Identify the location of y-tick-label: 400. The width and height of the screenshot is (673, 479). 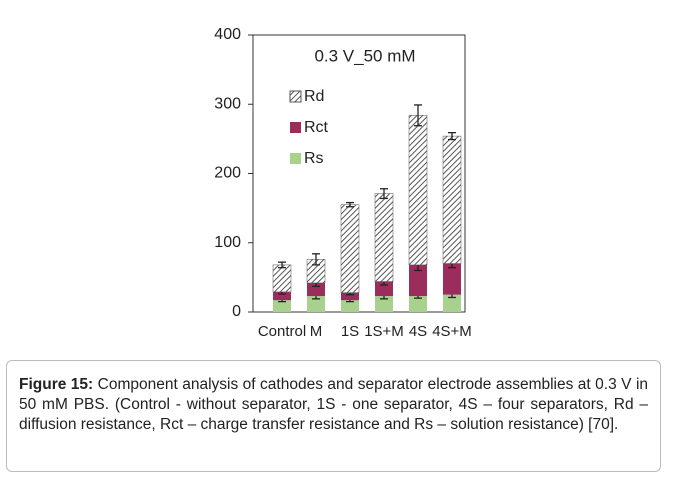
(227, 34).